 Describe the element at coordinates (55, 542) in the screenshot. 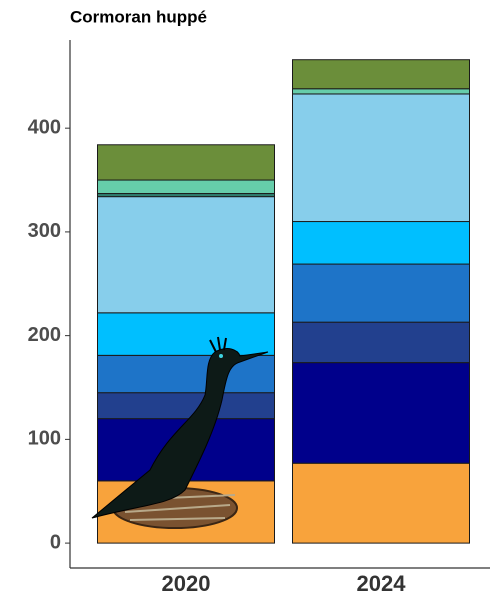

I see `y-tick-label: 0` at that location.